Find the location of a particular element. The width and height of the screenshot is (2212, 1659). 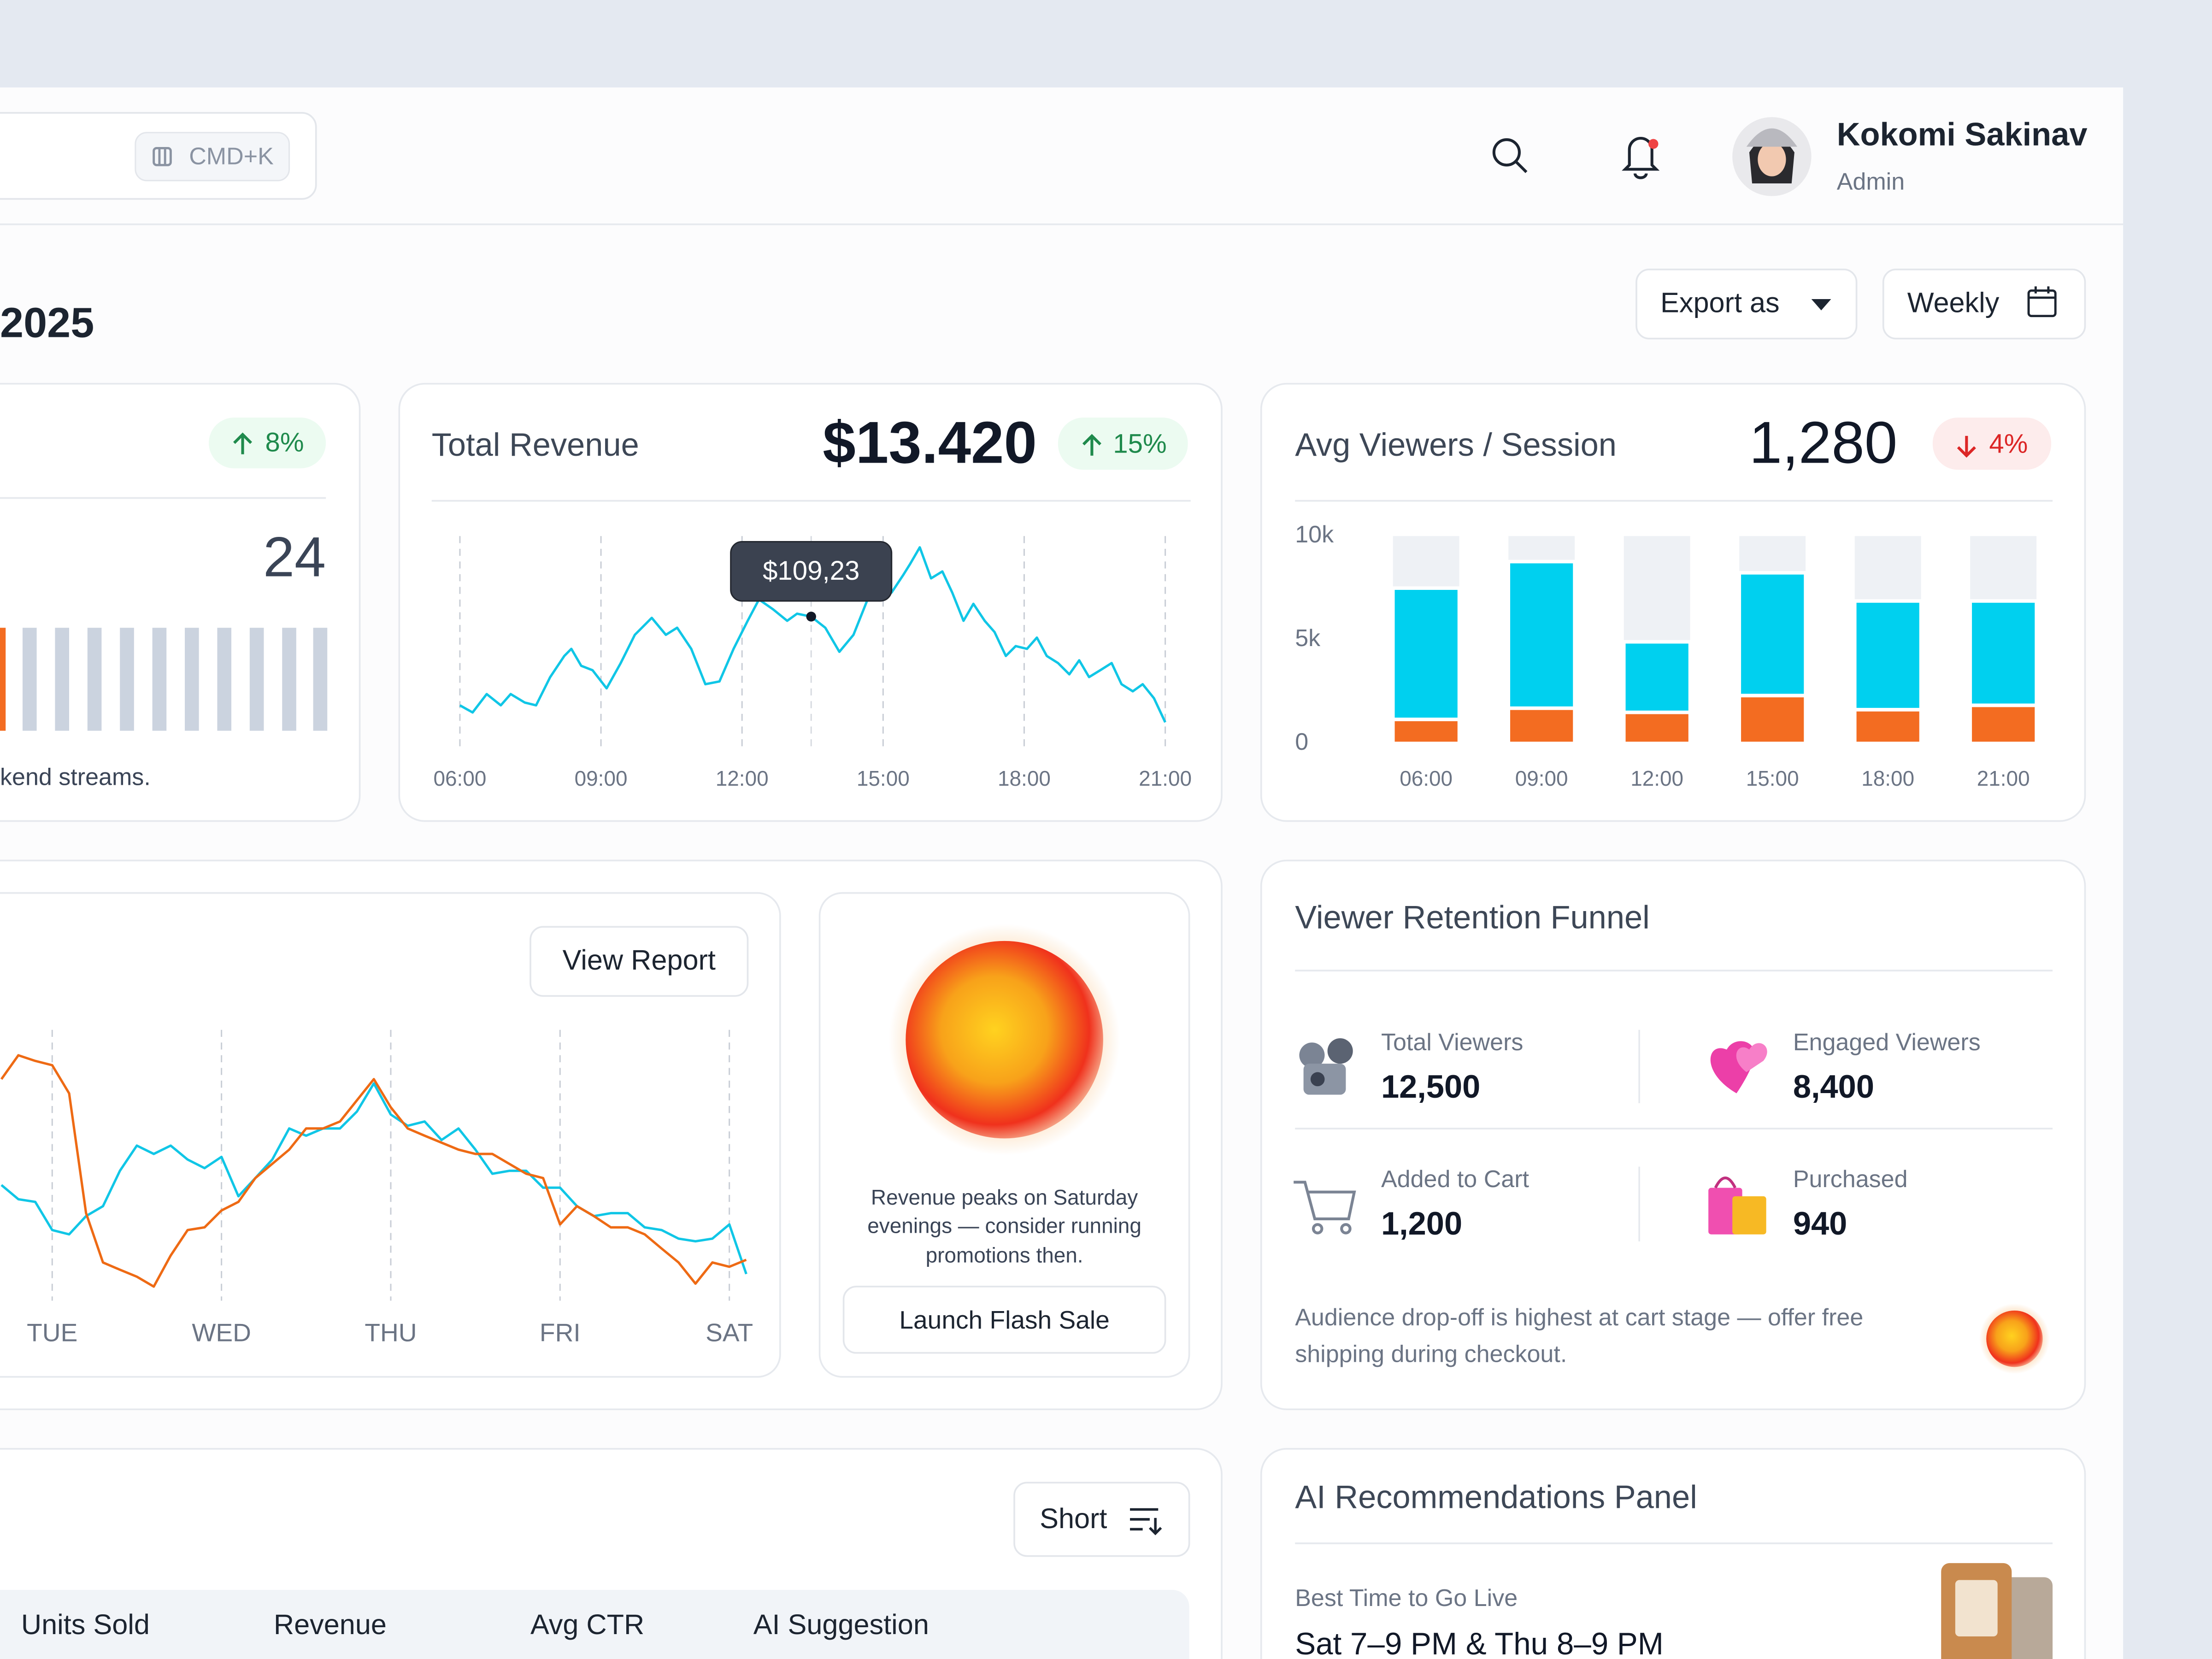

progress-bars is located at coordinates (164, 679).